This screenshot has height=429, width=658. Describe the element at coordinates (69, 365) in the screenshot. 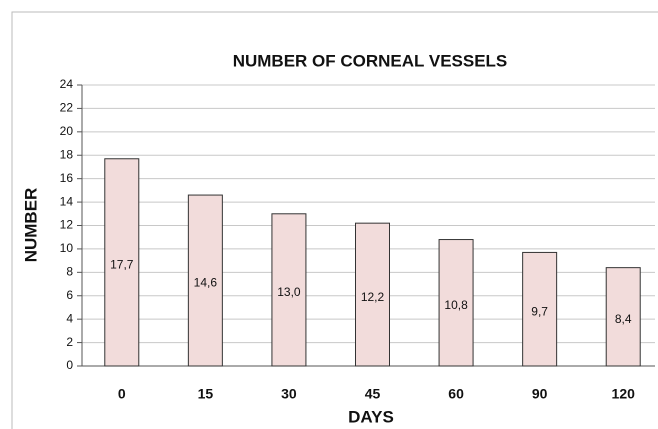

I see `y-tick-label: 0` at that location.